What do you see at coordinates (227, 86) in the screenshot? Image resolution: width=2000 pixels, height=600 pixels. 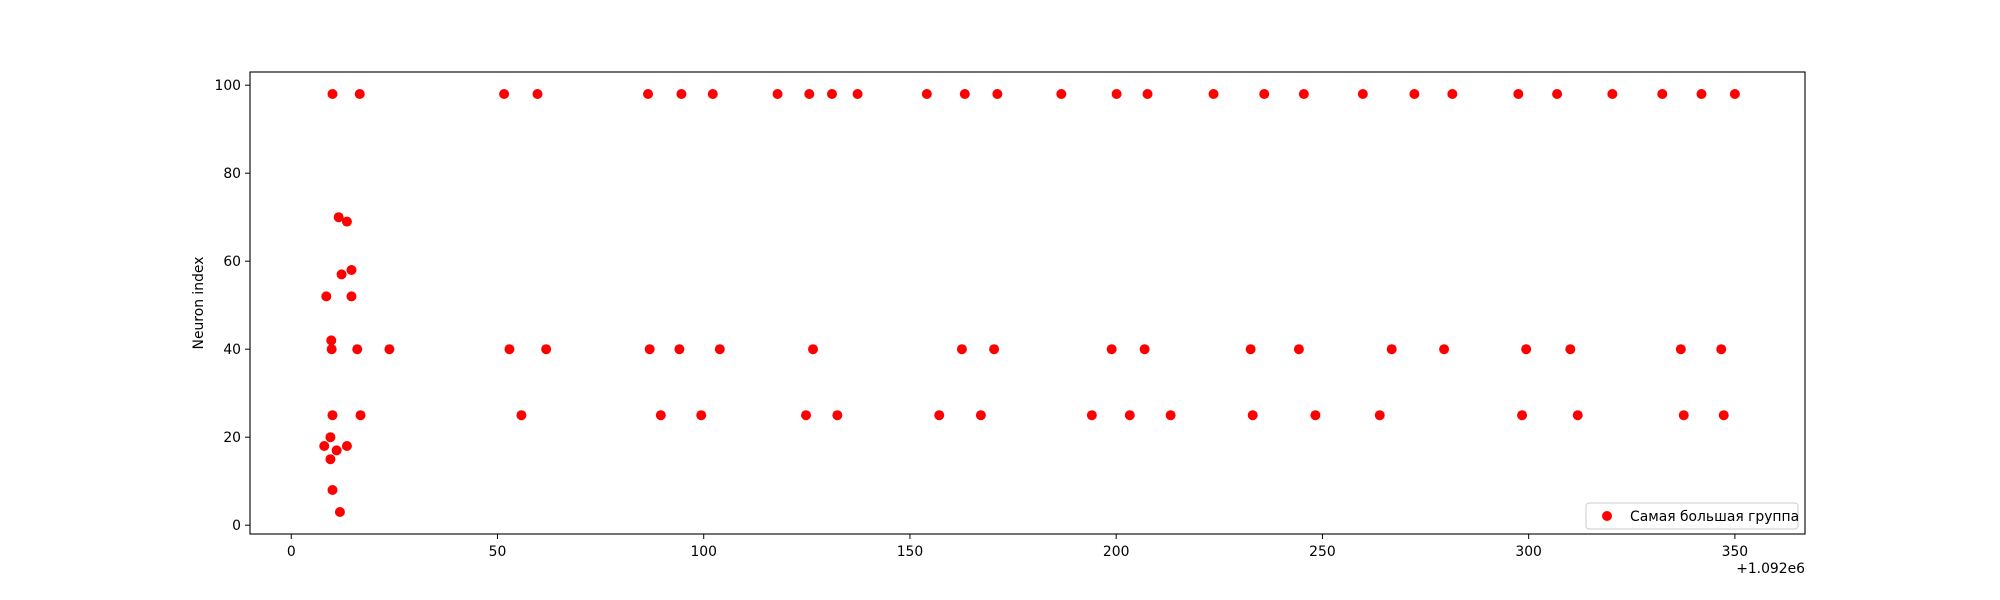 I see `y-tick-label: 100` at bounding box center [227, 86].